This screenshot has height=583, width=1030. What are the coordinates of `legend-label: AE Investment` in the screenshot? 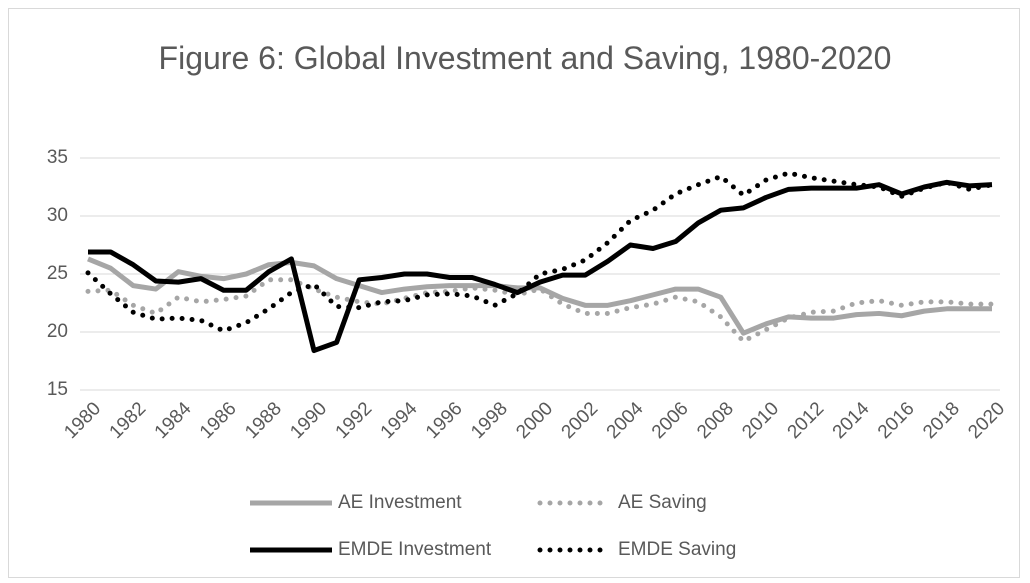 It's located at (400, 502).